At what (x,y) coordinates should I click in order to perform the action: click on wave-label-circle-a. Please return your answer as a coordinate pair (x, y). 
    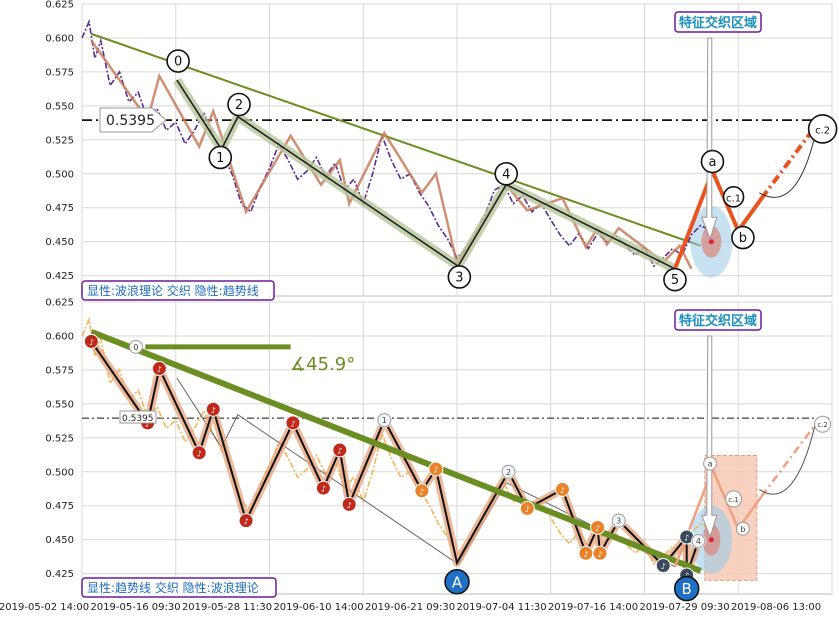
    Looking at the image, I should click on (712, 161).